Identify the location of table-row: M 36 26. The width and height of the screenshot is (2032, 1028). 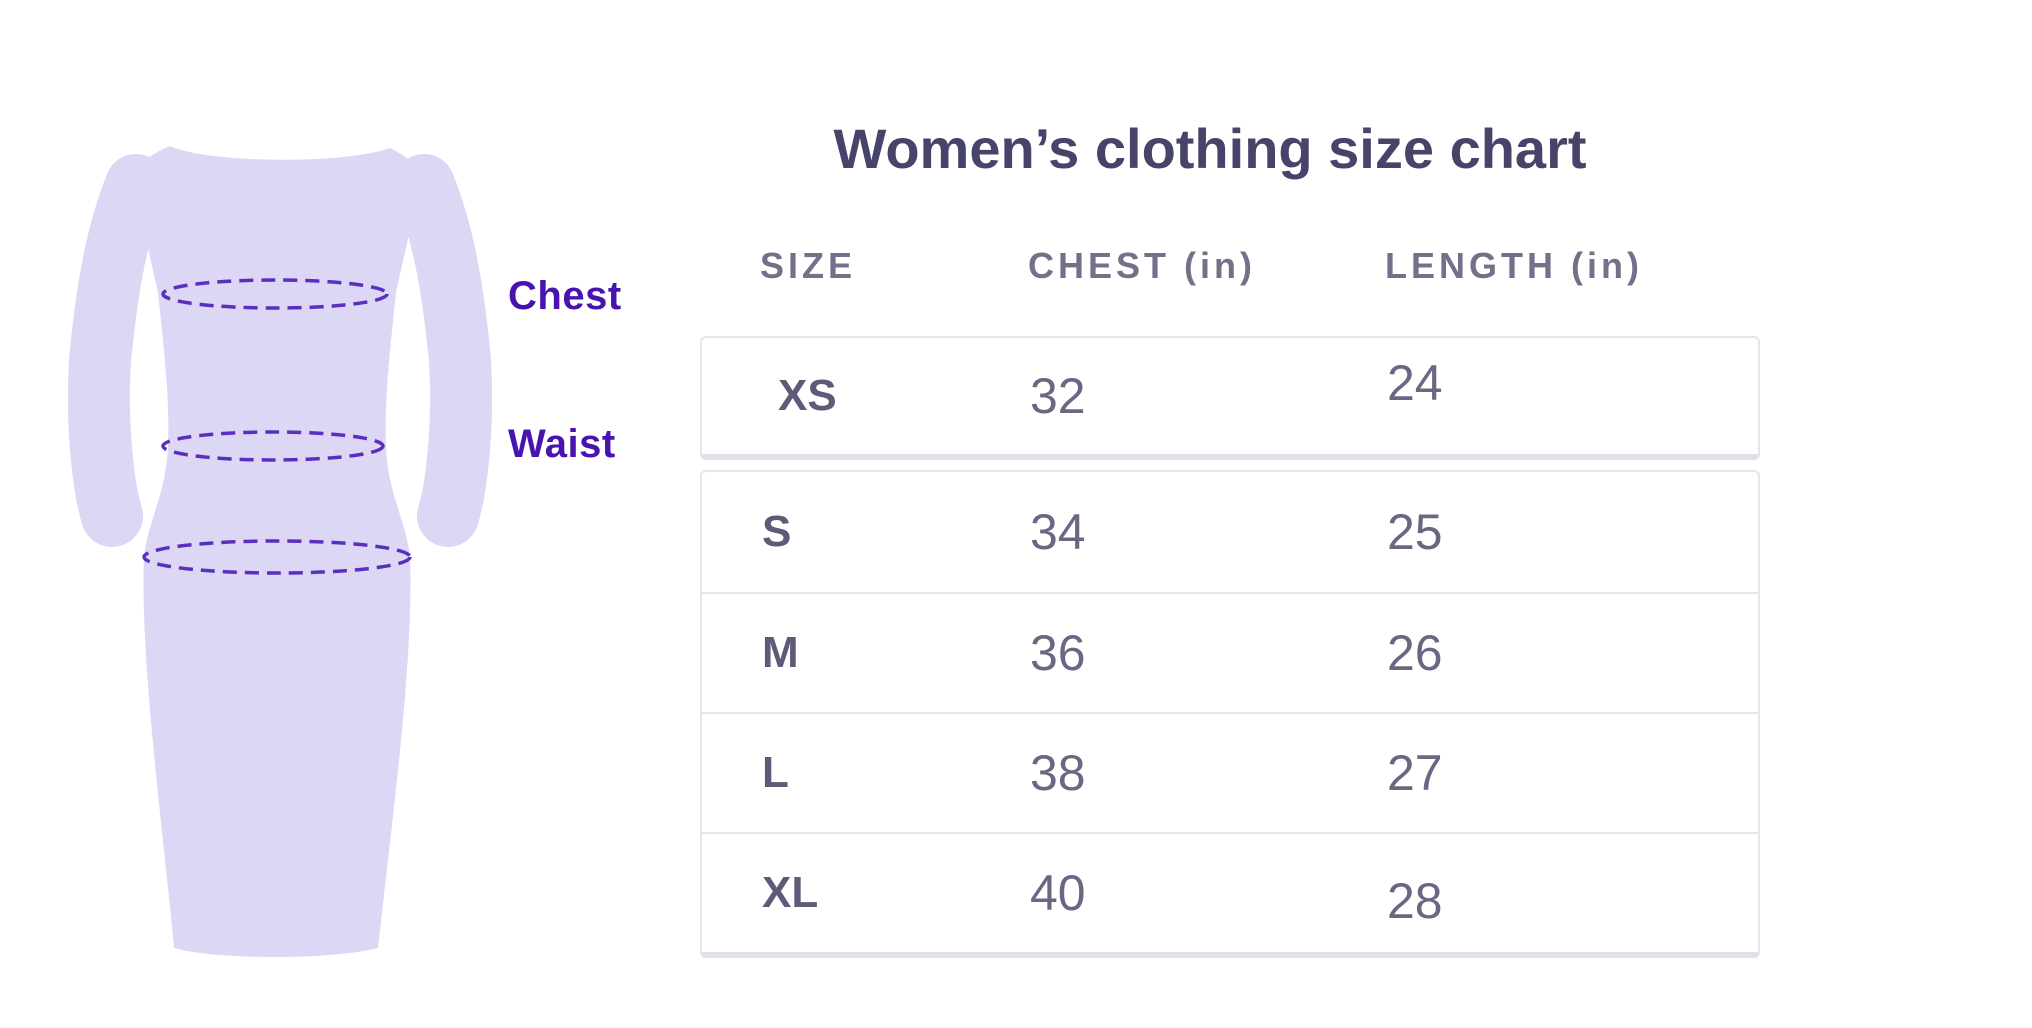
(1230, 652).